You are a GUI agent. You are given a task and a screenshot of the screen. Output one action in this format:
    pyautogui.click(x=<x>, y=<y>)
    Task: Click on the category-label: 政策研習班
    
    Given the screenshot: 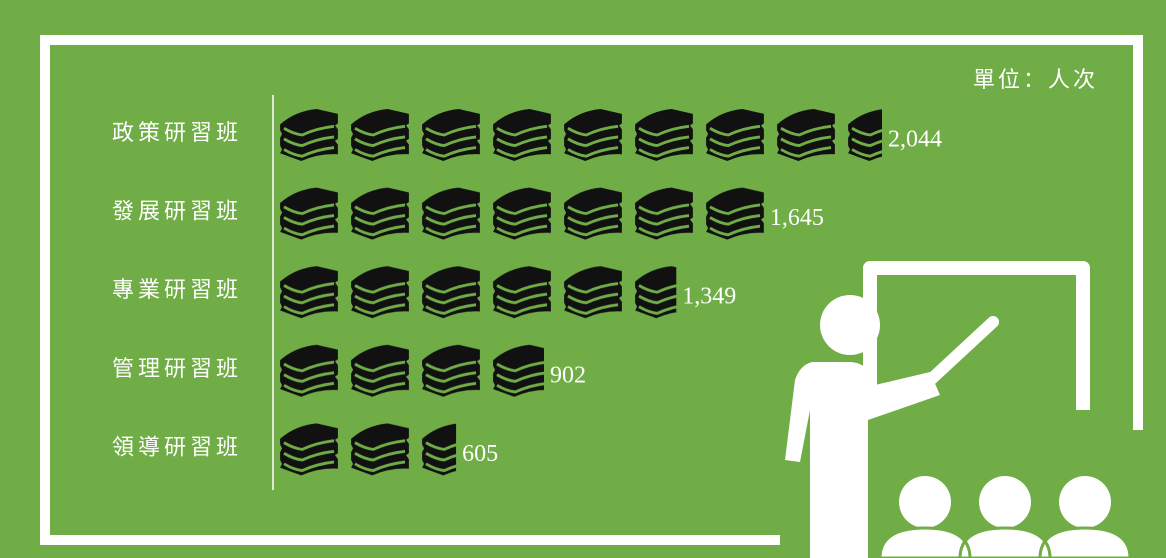 What is the action you would take?
    pyautogui.click(x=177, y=132)
    